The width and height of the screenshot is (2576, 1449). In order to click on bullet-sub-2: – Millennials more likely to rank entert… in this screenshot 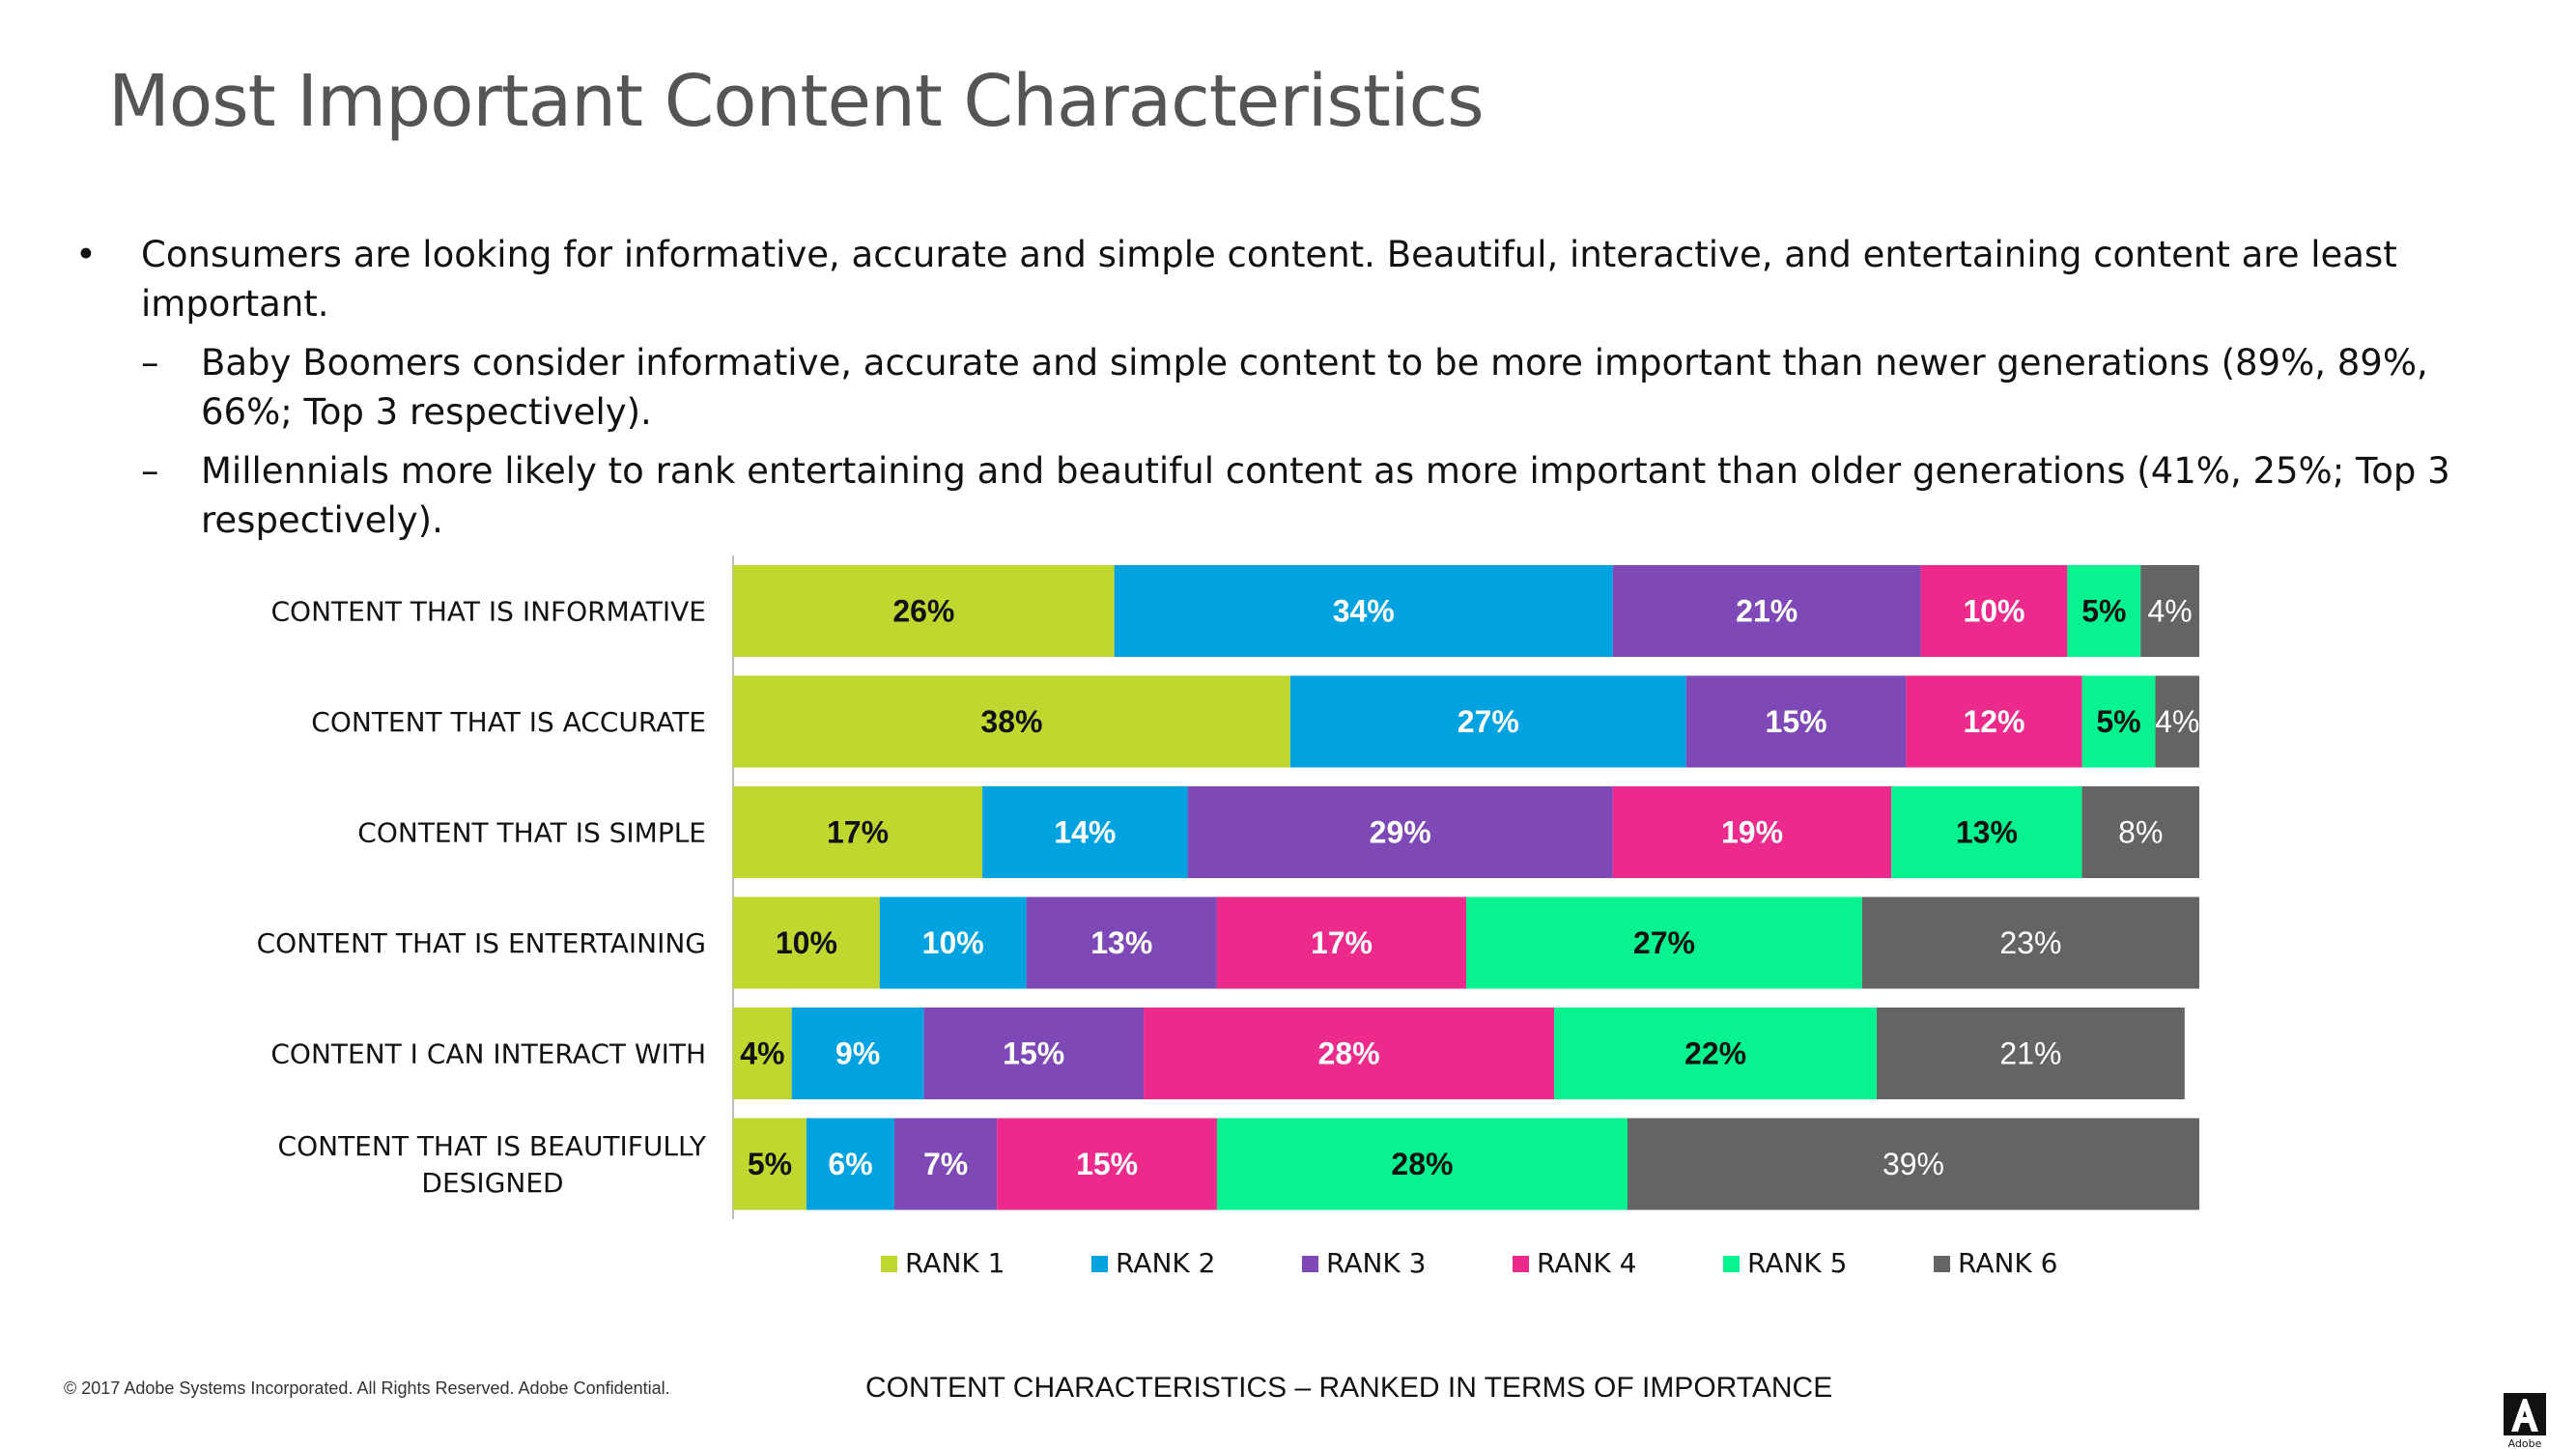, I will do `click(1306, 495)`.